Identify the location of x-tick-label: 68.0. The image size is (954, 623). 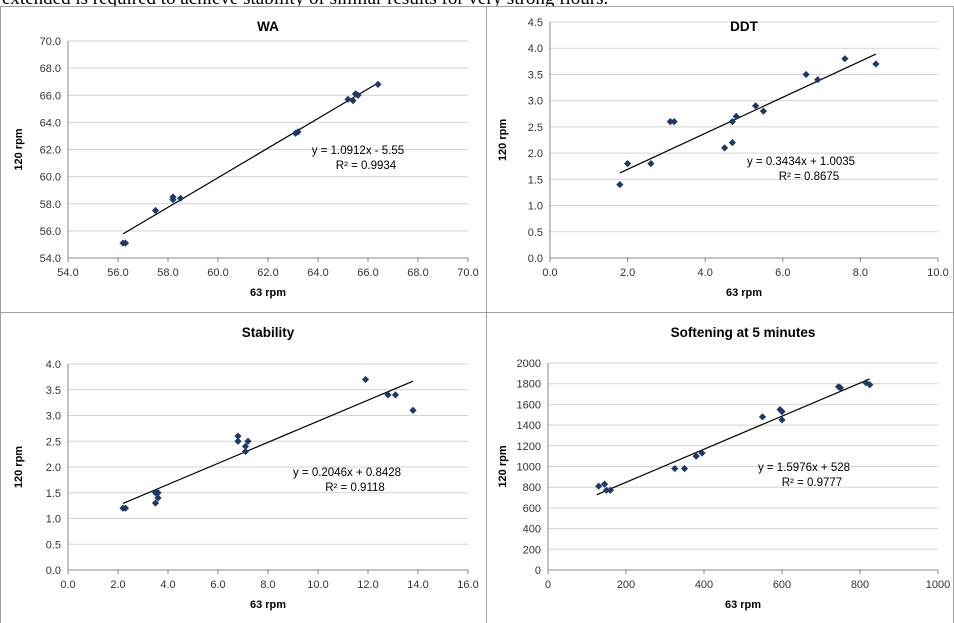
(417, 273).